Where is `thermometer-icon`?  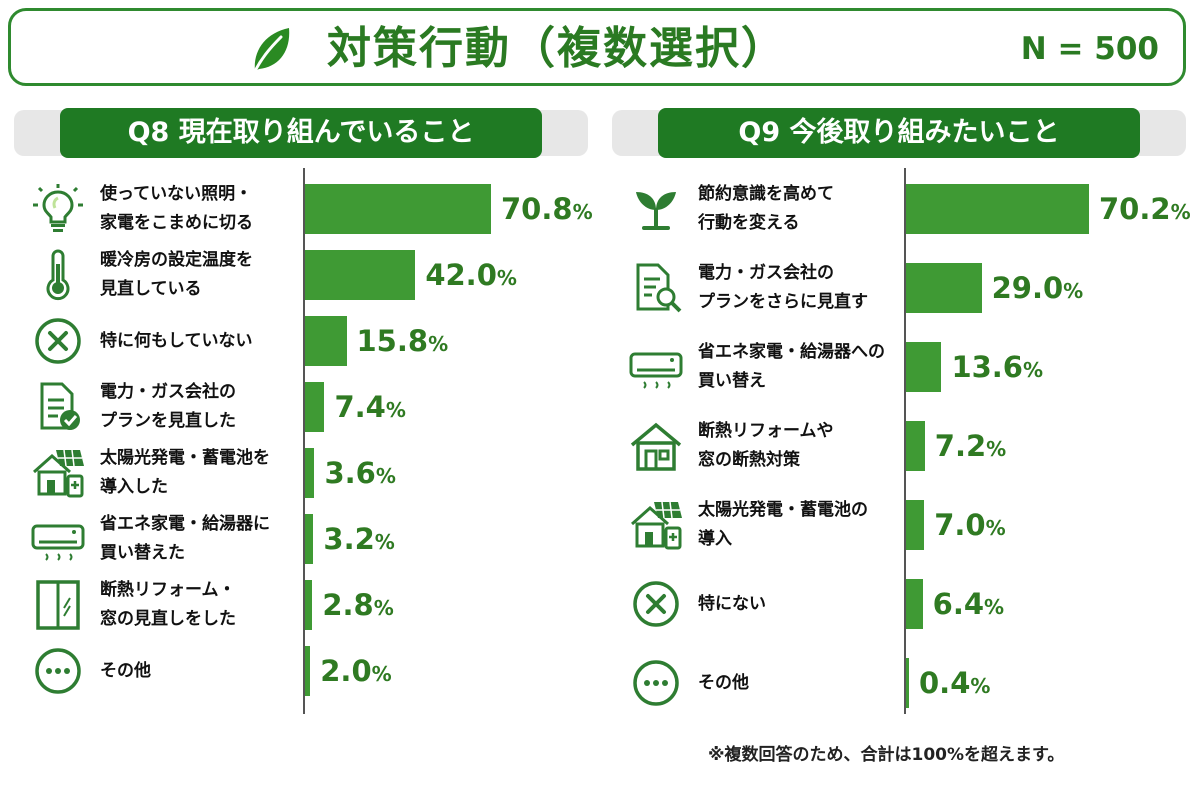 thermometer-icon is located at coordinates (58, 275).